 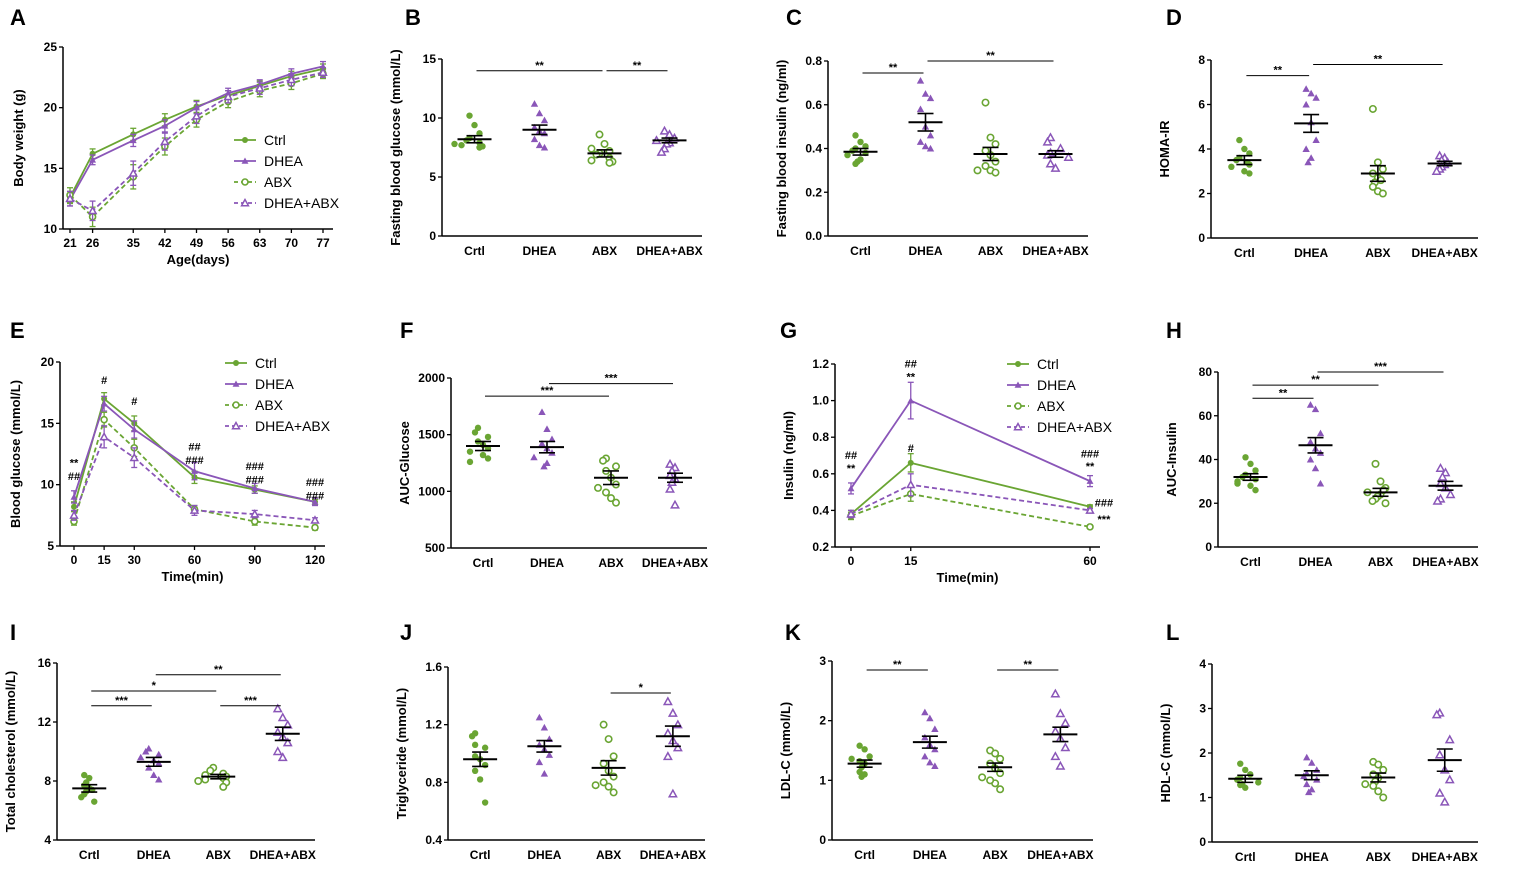 I want to click on y-tick-label: 15, so click(x=51, y=168).